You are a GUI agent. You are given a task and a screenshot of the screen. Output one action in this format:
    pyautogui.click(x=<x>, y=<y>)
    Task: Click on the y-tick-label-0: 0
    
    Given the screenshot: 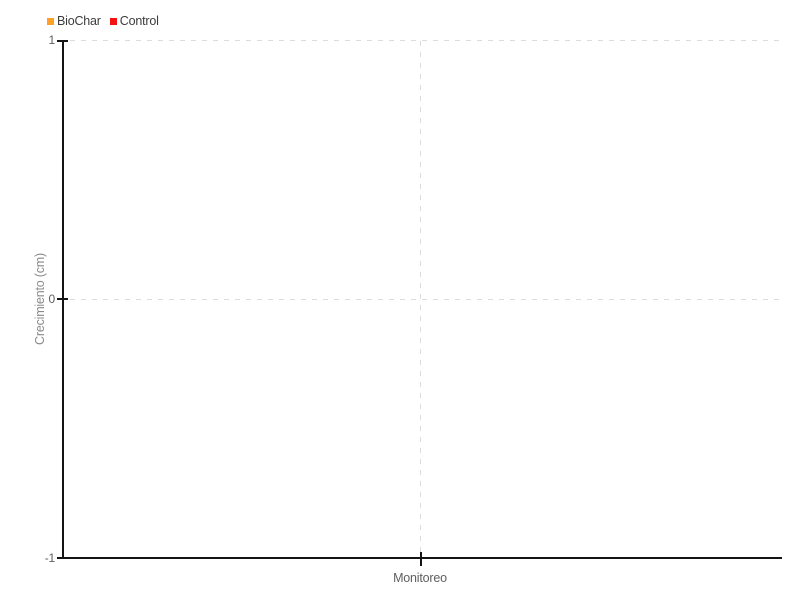 What is the action you would take?
    pyautogui.click(x=52, y=299)
    